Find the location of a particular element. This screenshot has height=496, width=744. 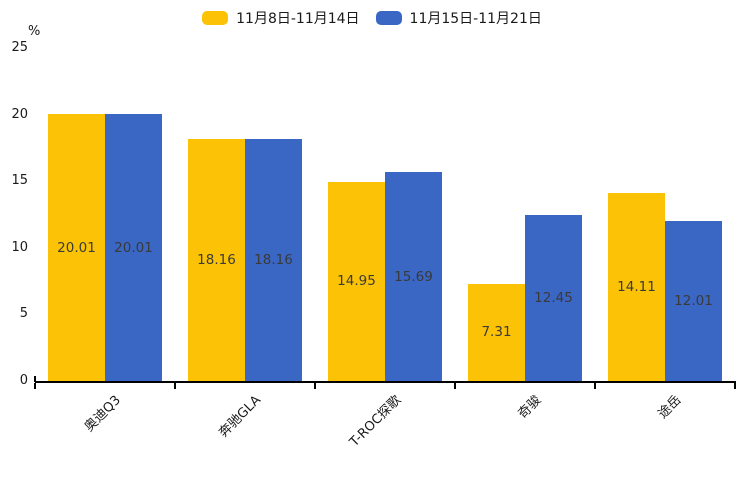

bar-value-label: 15.69 is located at coordinates (413, 276).